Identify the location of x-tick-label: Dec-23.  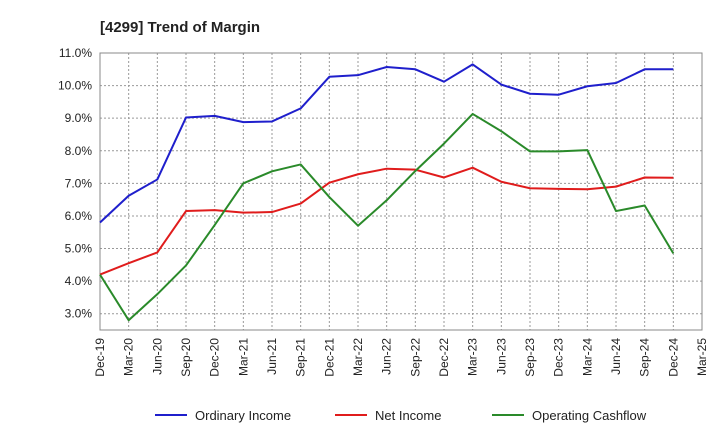
(559, 357).